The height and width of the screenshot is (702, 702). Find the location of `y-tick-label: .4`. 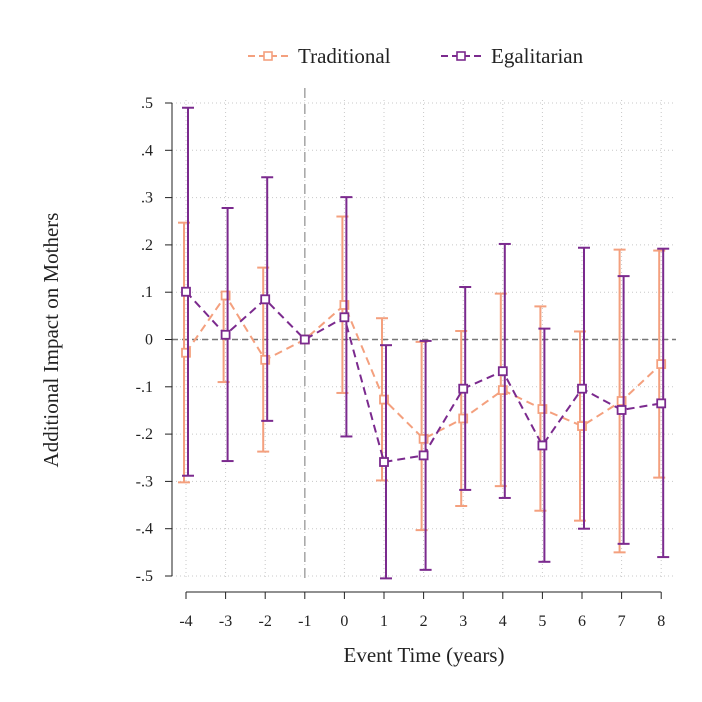

y-tick-label: .4 is located at coordinates (147, 150).